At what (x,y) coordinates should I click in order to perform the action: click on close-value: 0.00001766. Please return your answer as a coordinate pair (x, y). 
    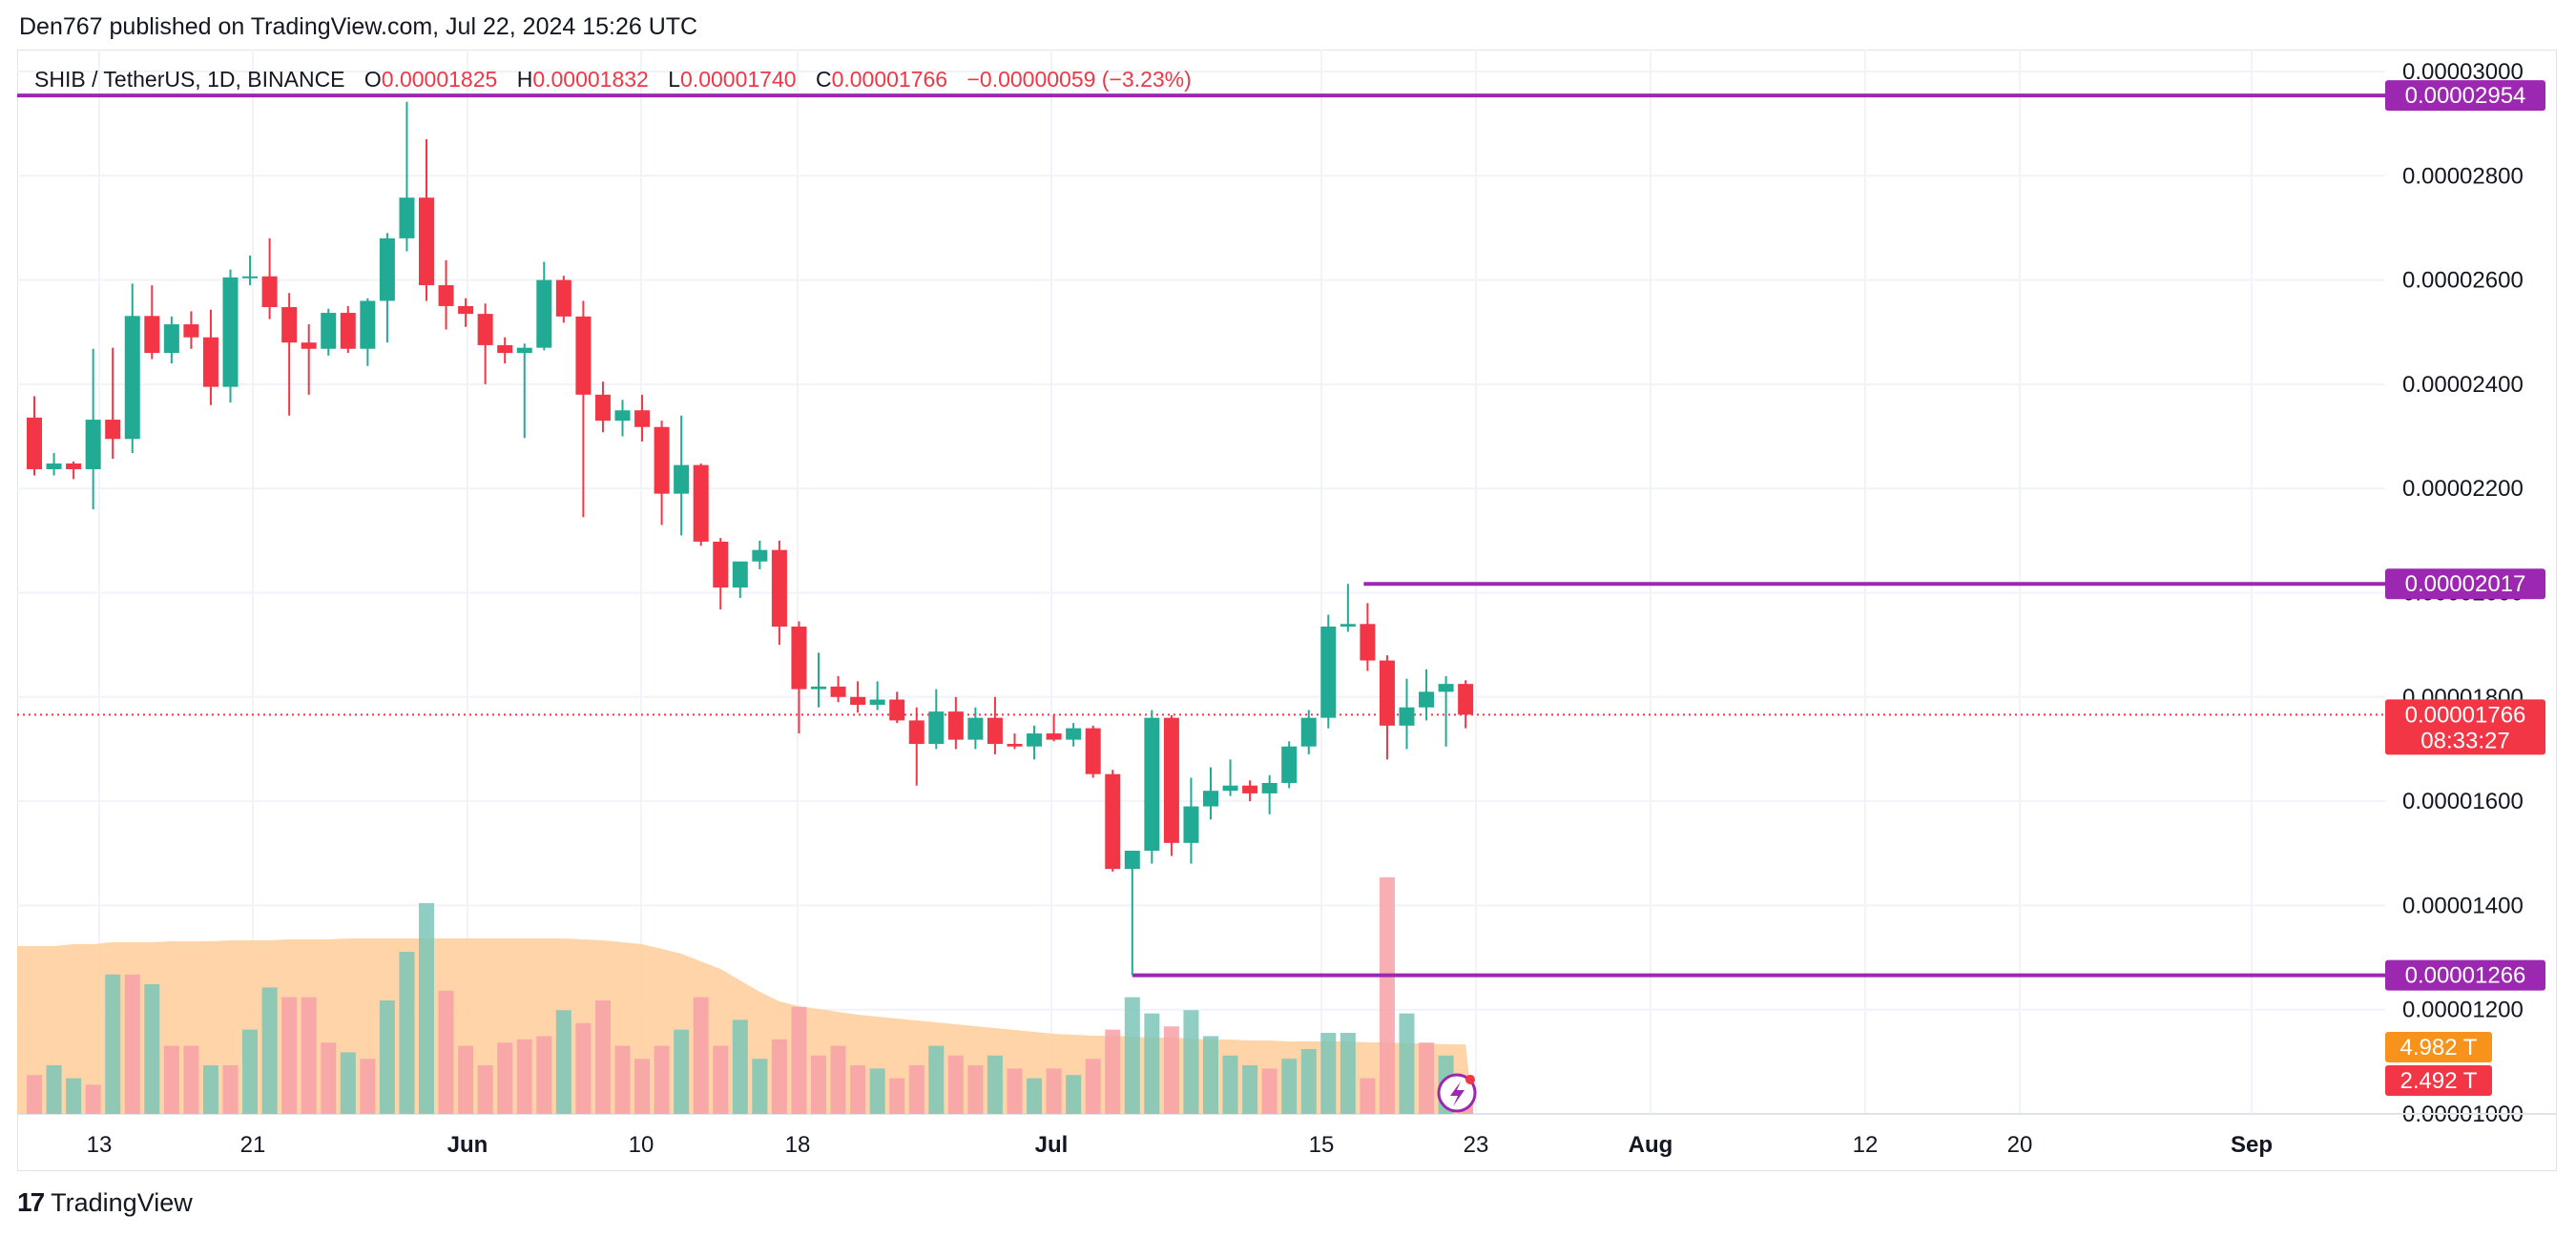
    Looking at the image, I should click on (889, 79).